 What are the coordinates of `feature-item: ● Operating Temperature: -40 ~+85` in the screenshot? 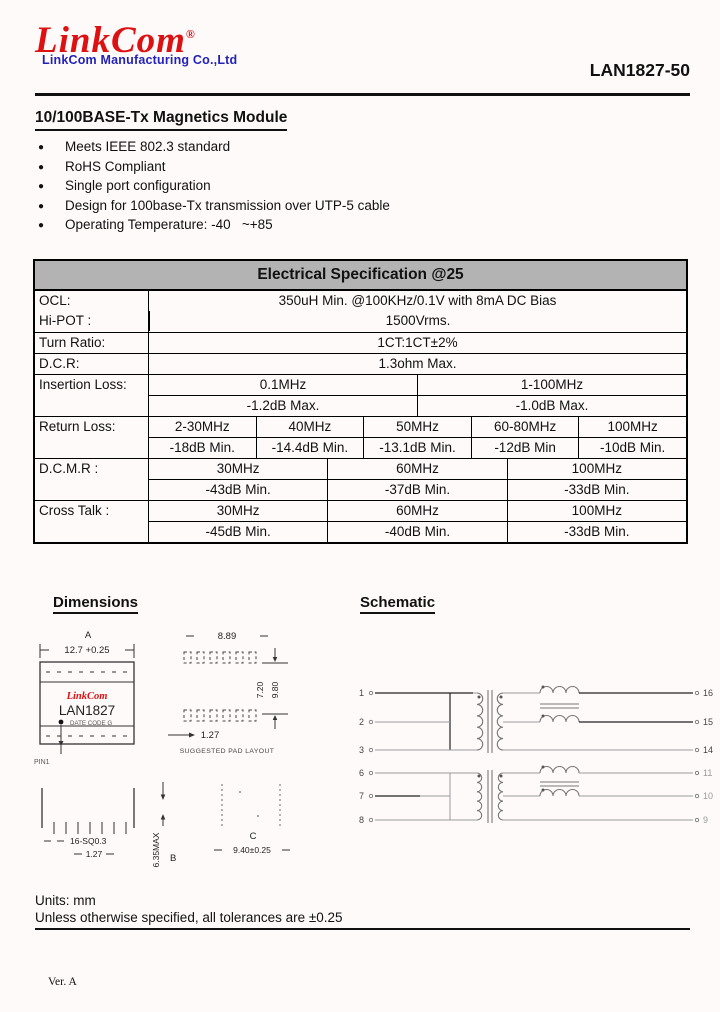 It's located at (214, 227).